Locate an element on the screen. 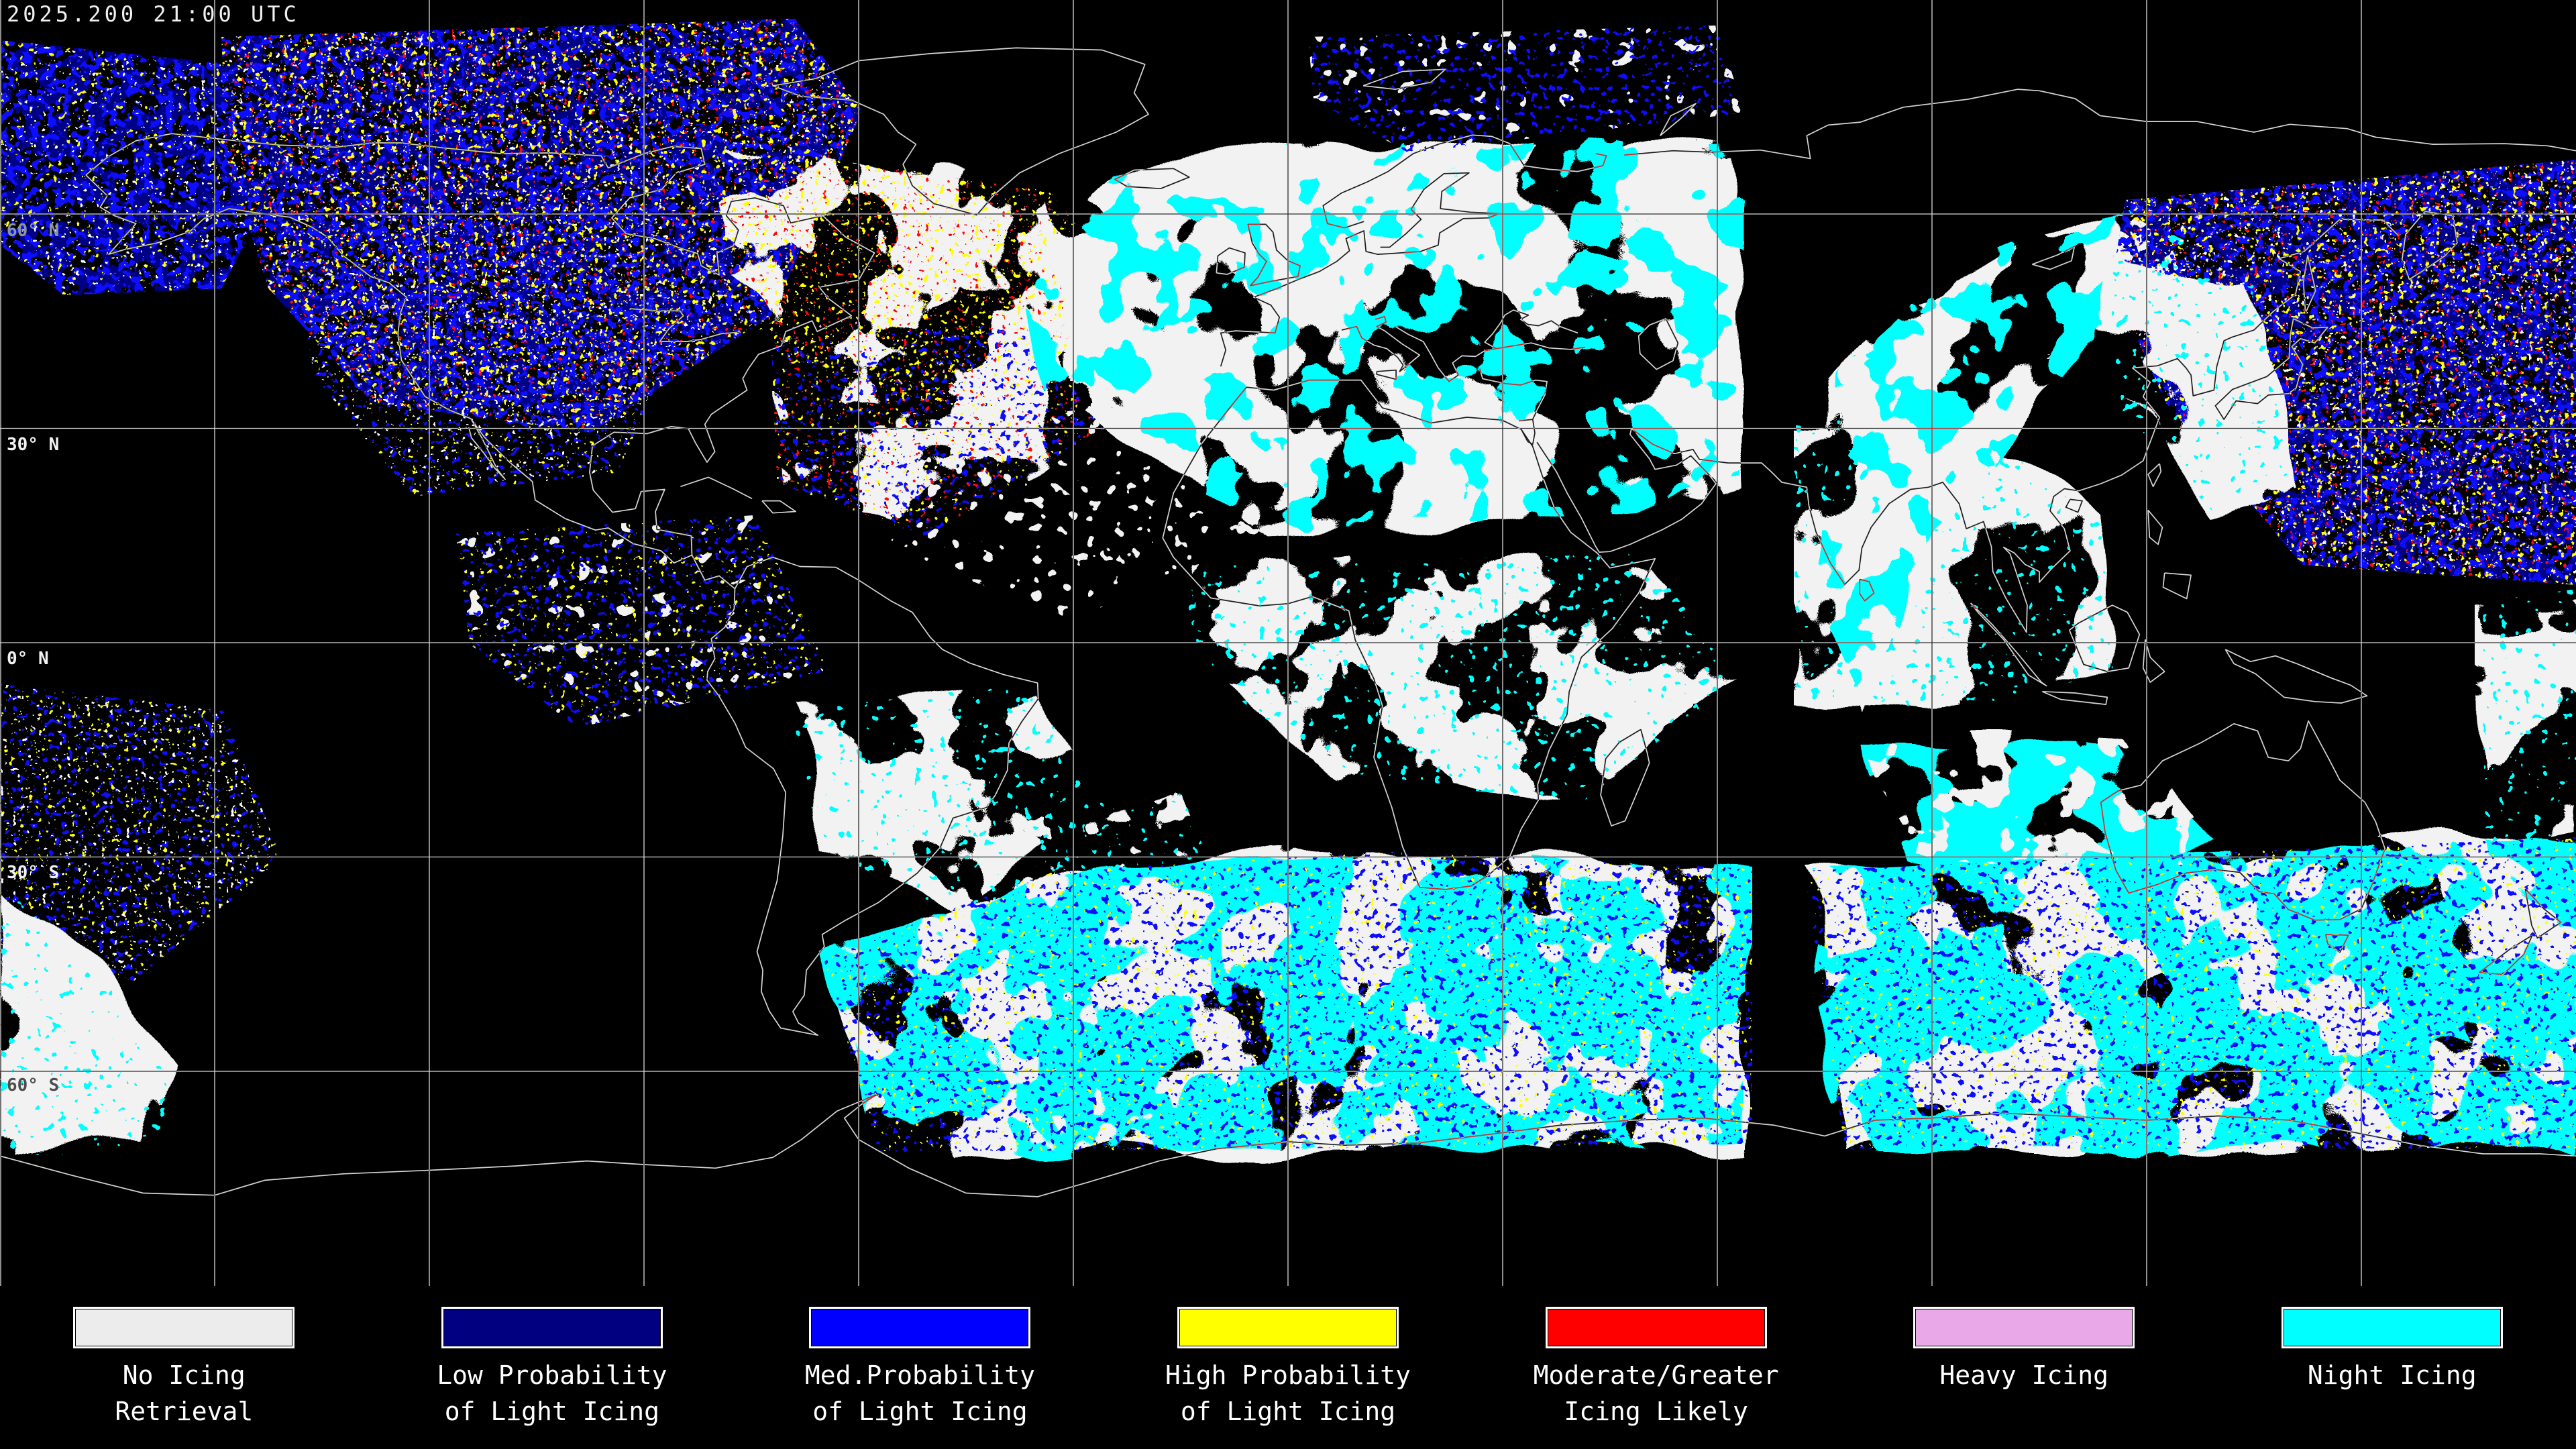 Image resolution: width=2576 pixels, height=1449 pixels. legend-item-heavy-icing: Heavy Icing is located at coordinates (2024, 1368).